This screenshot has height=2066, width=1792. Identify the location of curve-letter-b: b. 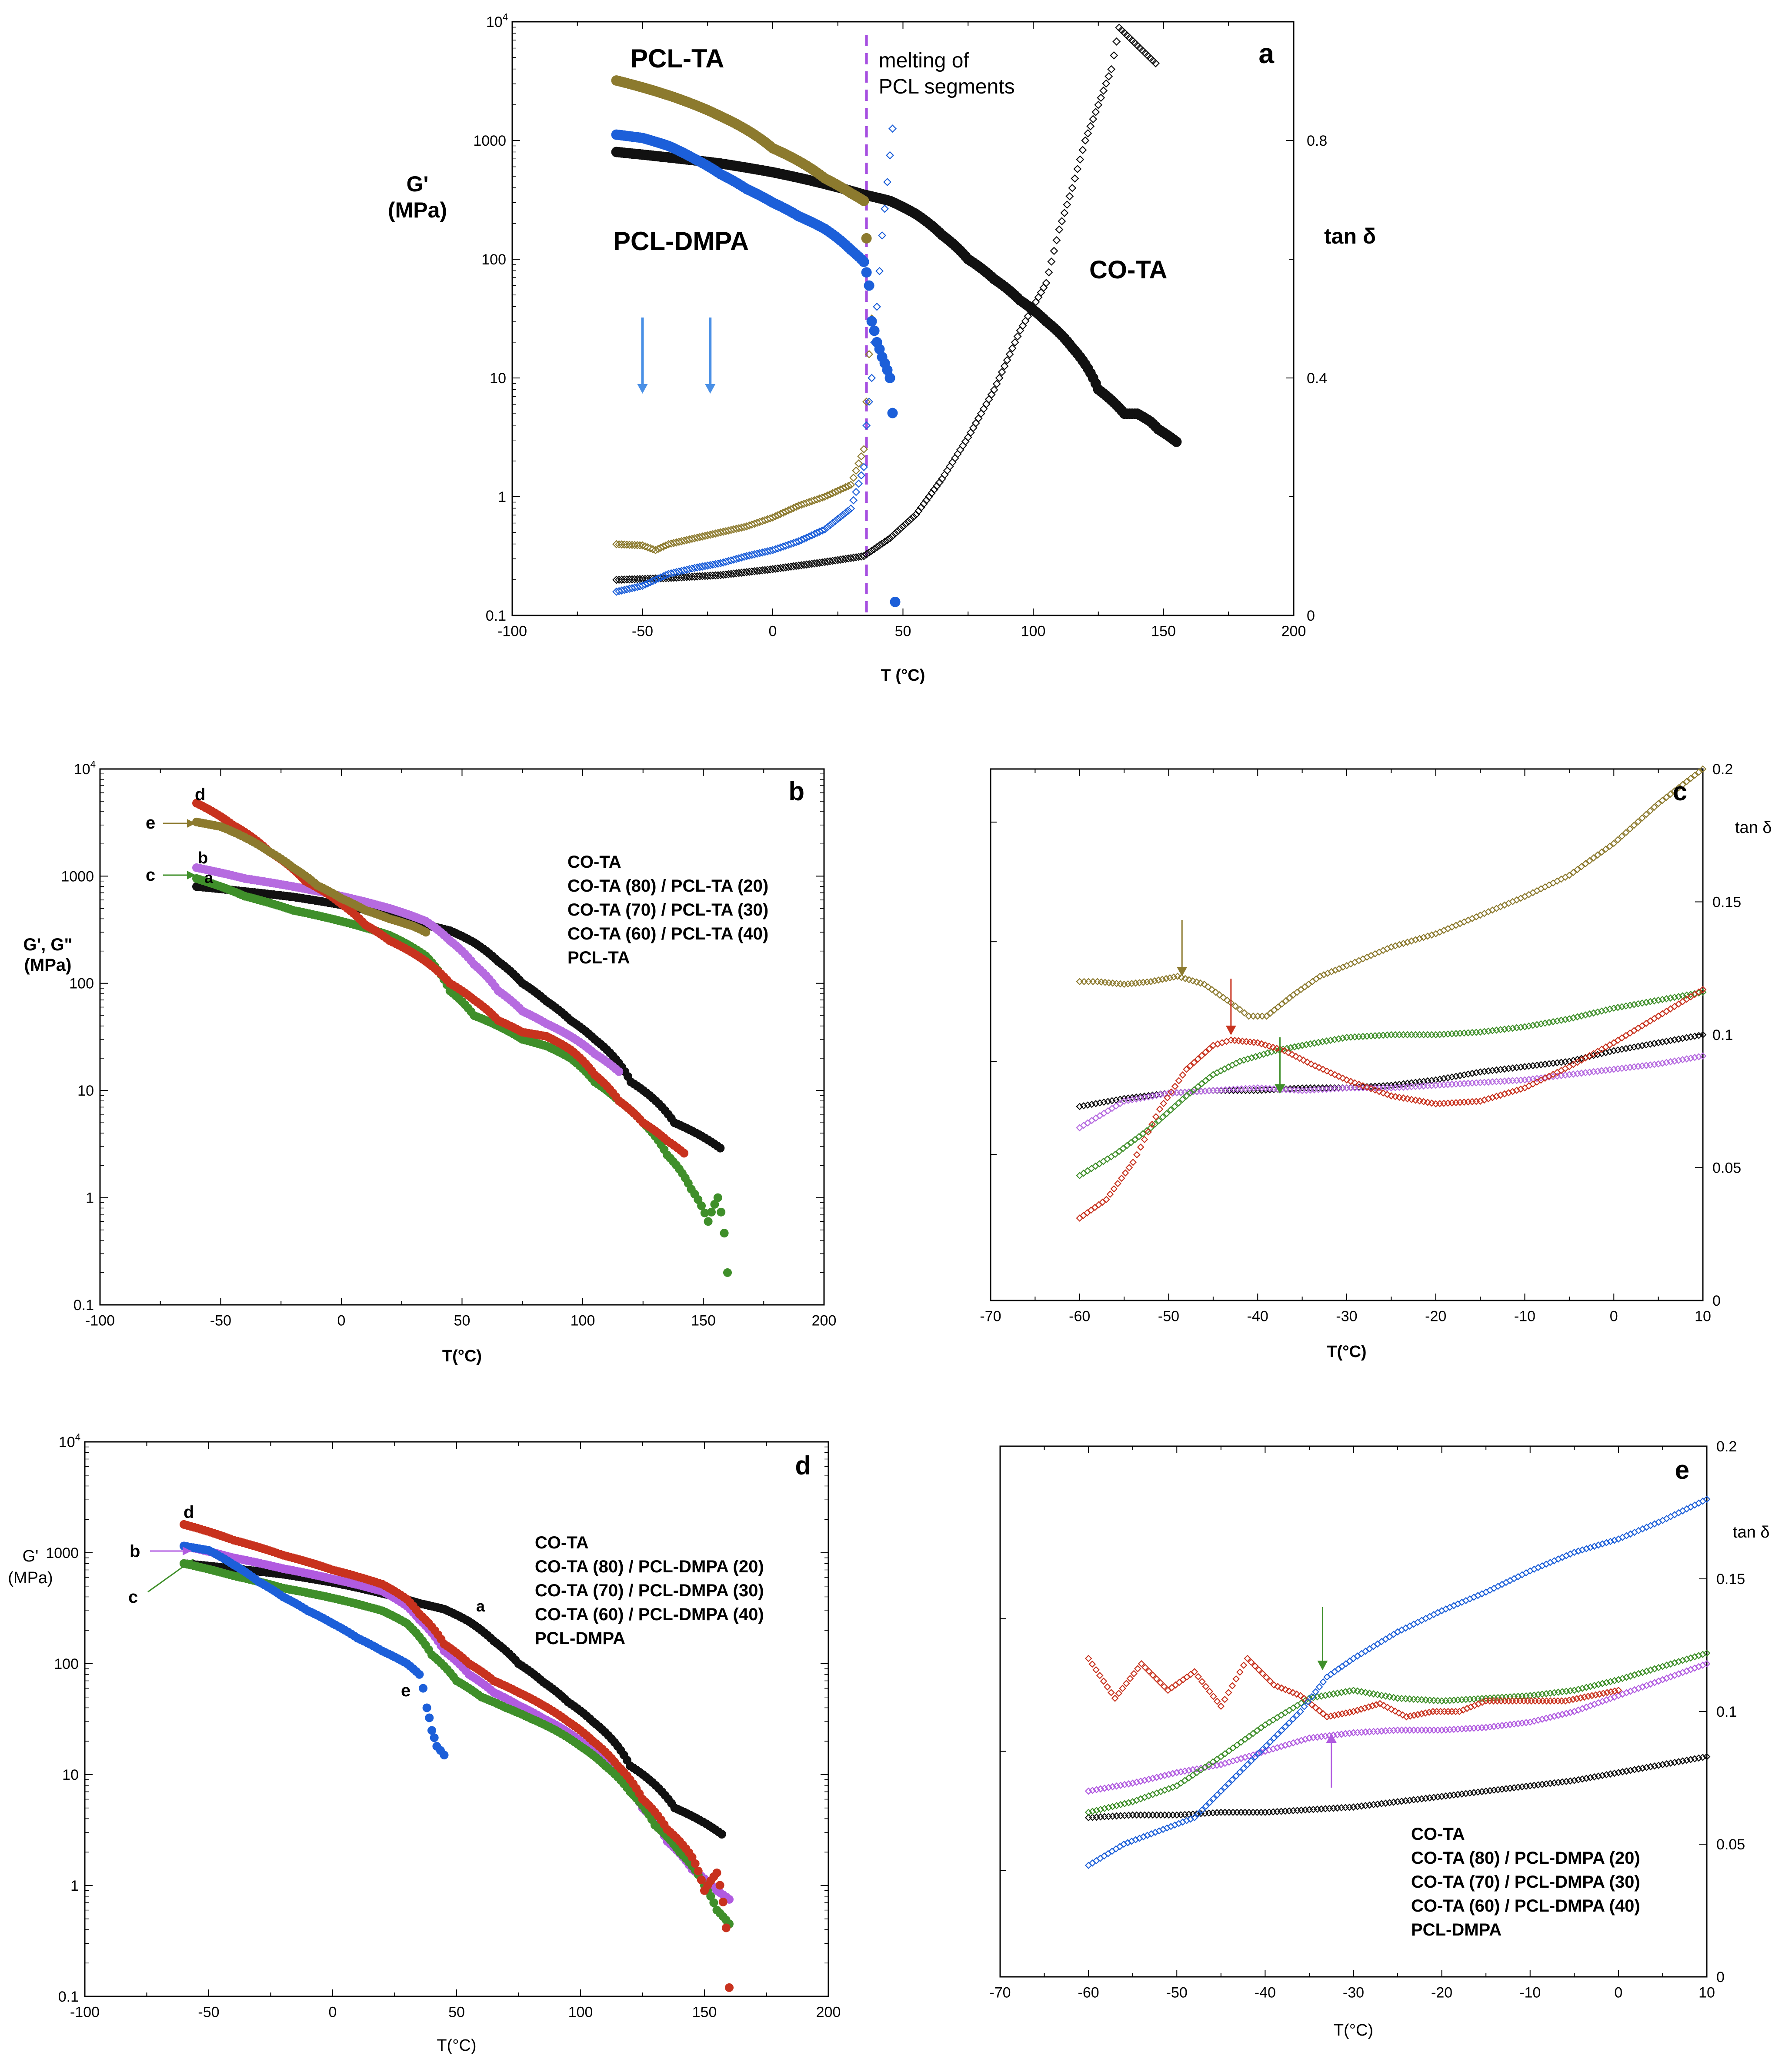
(135, 1551).